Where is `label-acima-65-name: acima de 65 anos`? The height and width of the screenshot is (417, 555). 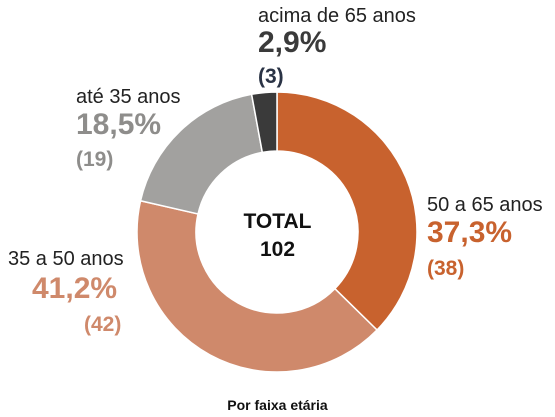 label-acima-65-name: acima de 65 anos is located at coordinates (337, 16).